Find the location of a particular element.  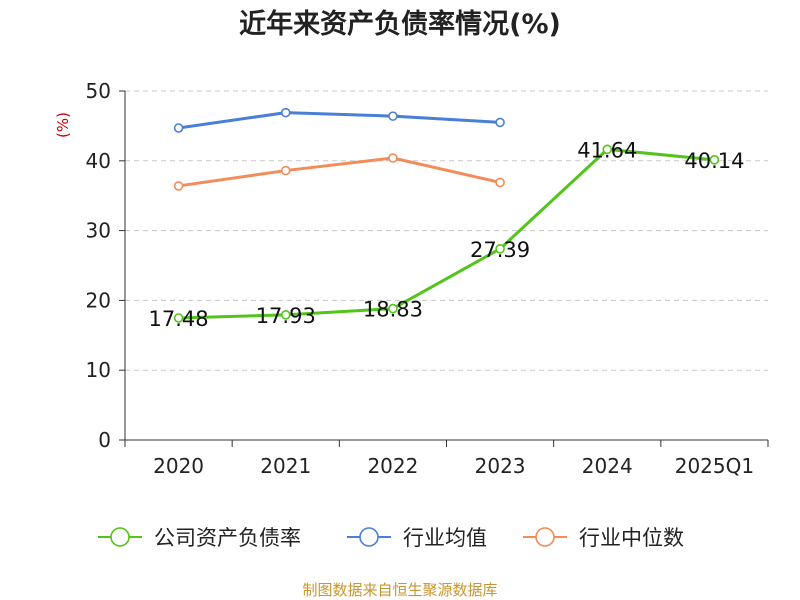

y-axis-unit-label: (%) is located at coordinates (63, 125).